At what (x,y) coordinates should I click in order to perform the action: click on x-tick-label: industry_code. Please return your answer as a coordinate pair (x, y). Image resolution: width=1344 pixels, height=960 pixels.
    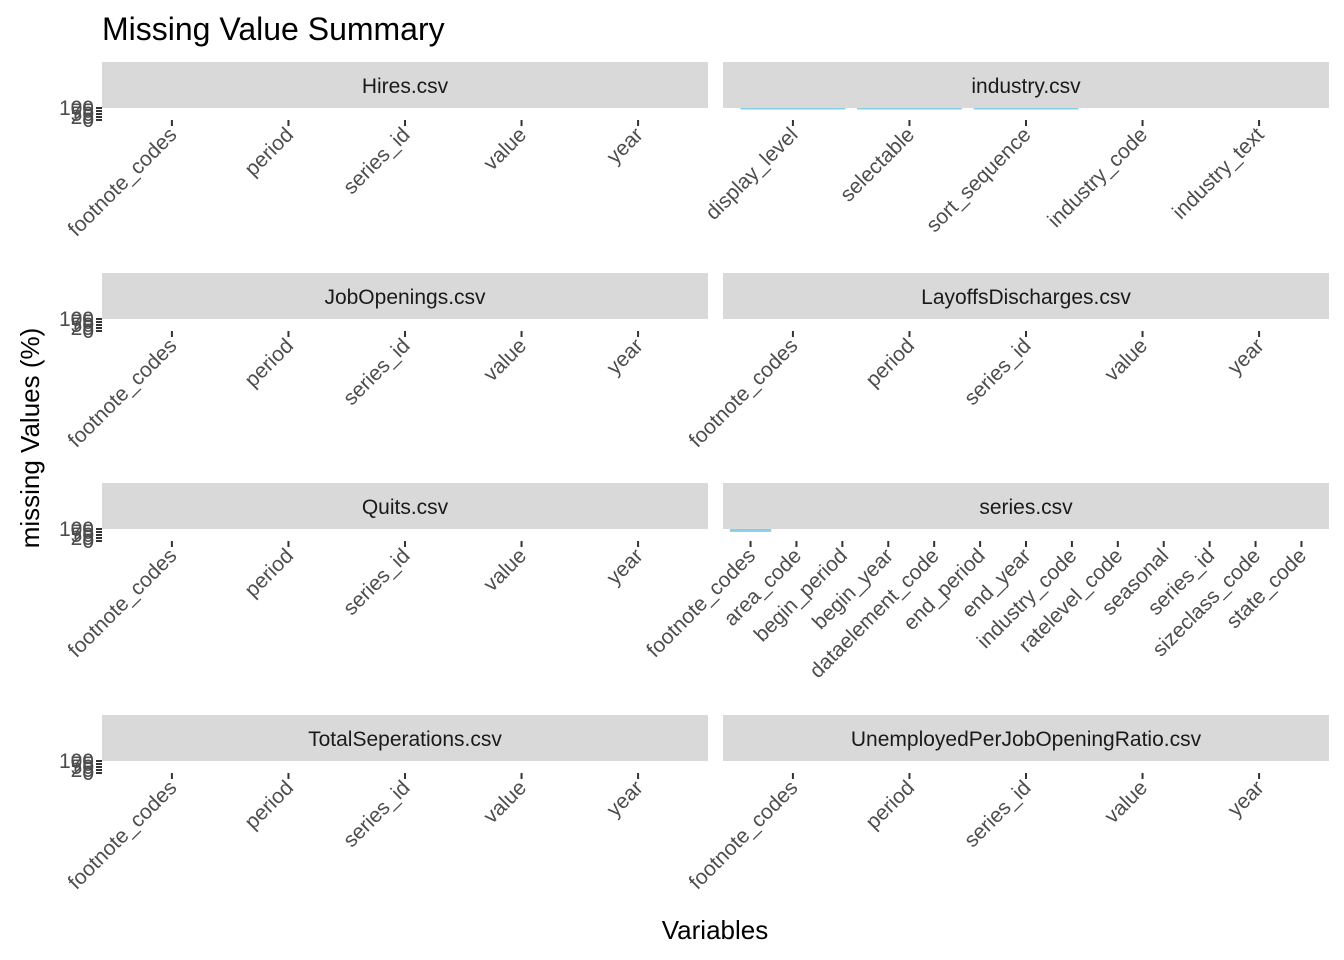
    Looking at the image, I should click on (1097, 177).